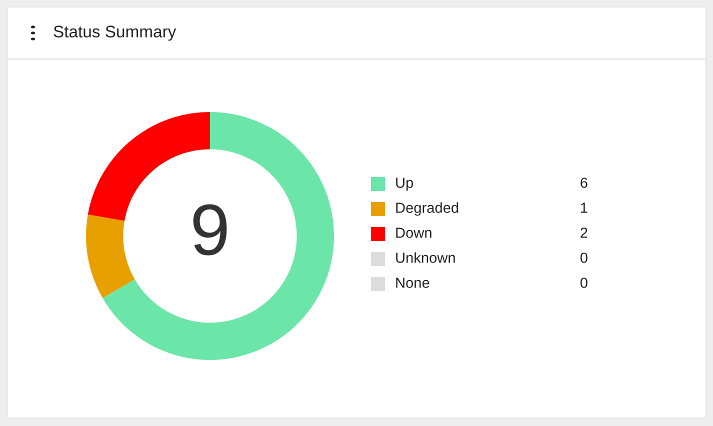 This screenshot has width=713, height=426. Describe the element at coordinates (584, 183) in the screenshot. I see `data-label: 6` at that location.